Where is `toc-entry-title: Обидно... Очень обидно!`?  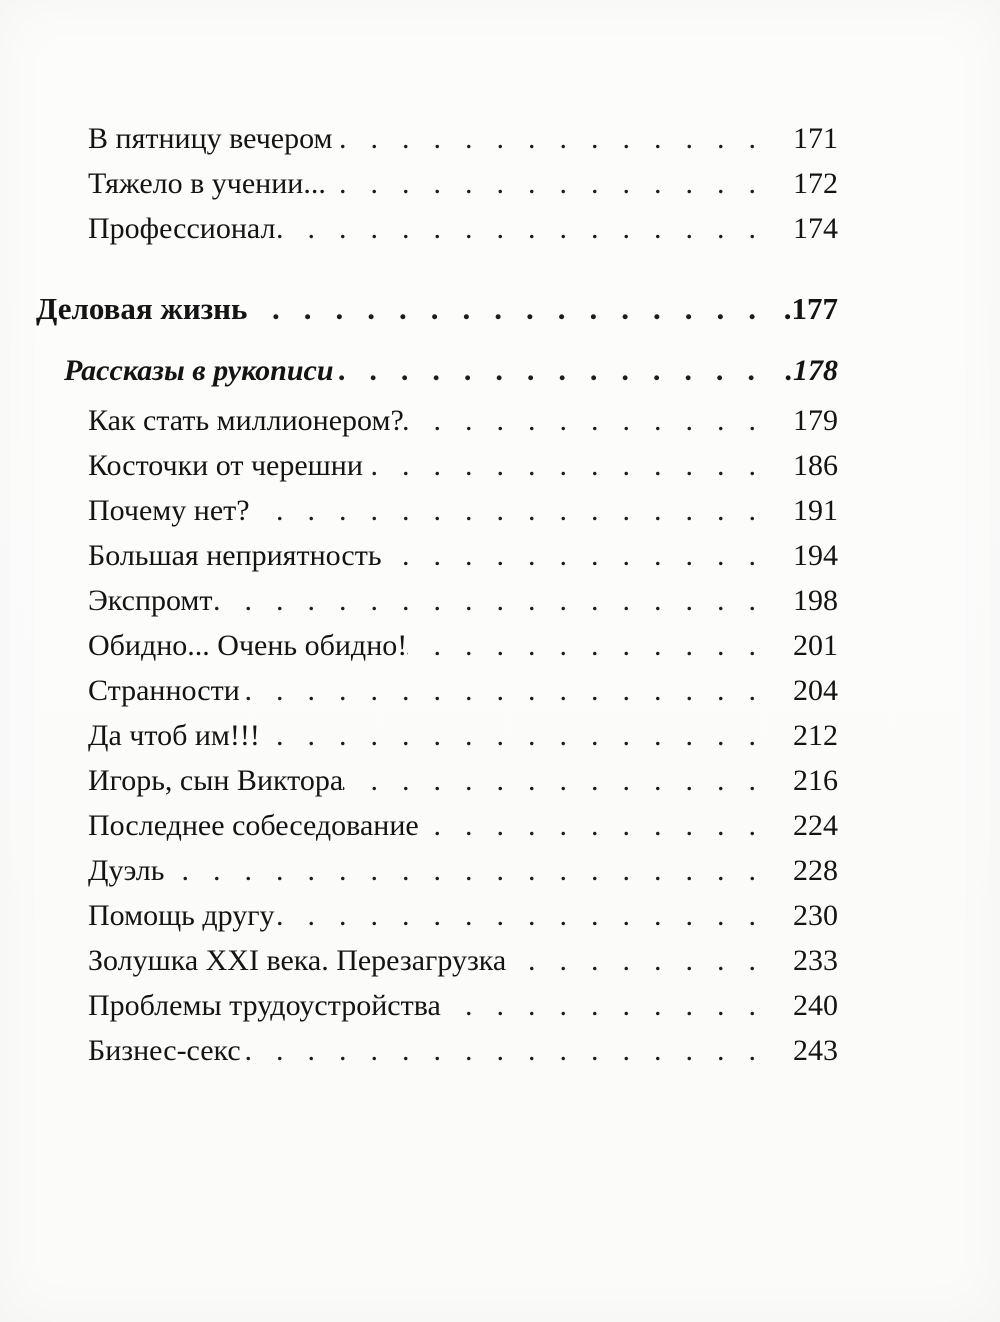 toc-entry-title: Обидно... Очень обидно! is located at coordinates (248, 645).